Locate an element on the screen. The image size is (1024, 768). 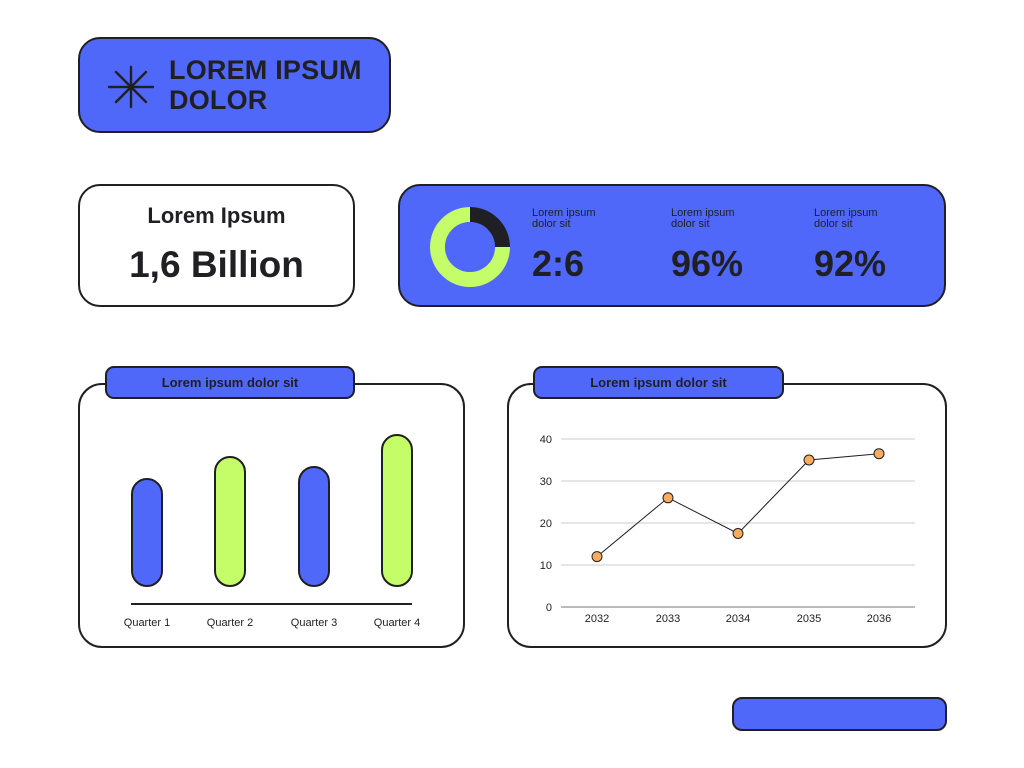
kpi-label-1-line-2: dolor sit is located at coordinates (551, 224).